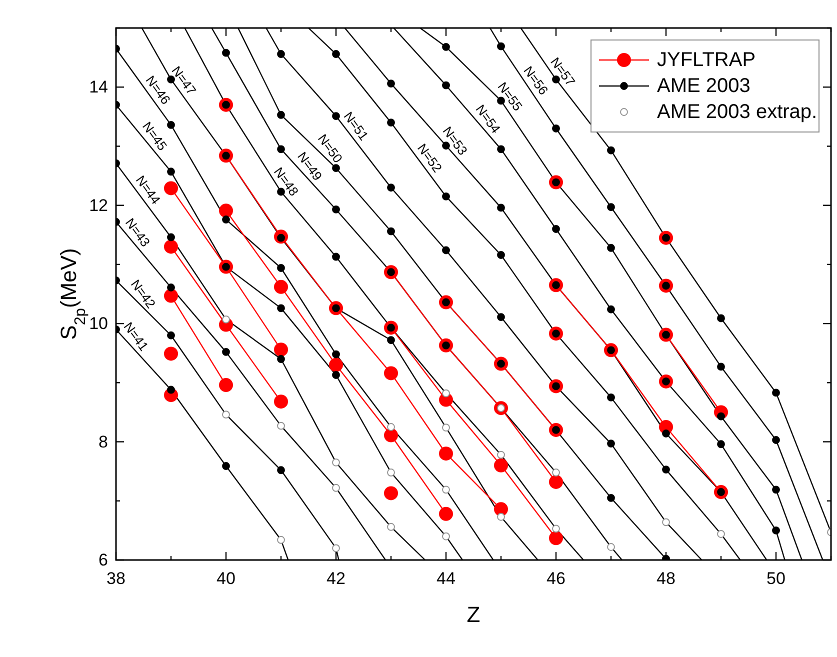 The width and height of the screenshot is (837, 657). Describe the element at coordinates (703, 86) in the screenshot. I see `legend-label: AME 2003` at that location.